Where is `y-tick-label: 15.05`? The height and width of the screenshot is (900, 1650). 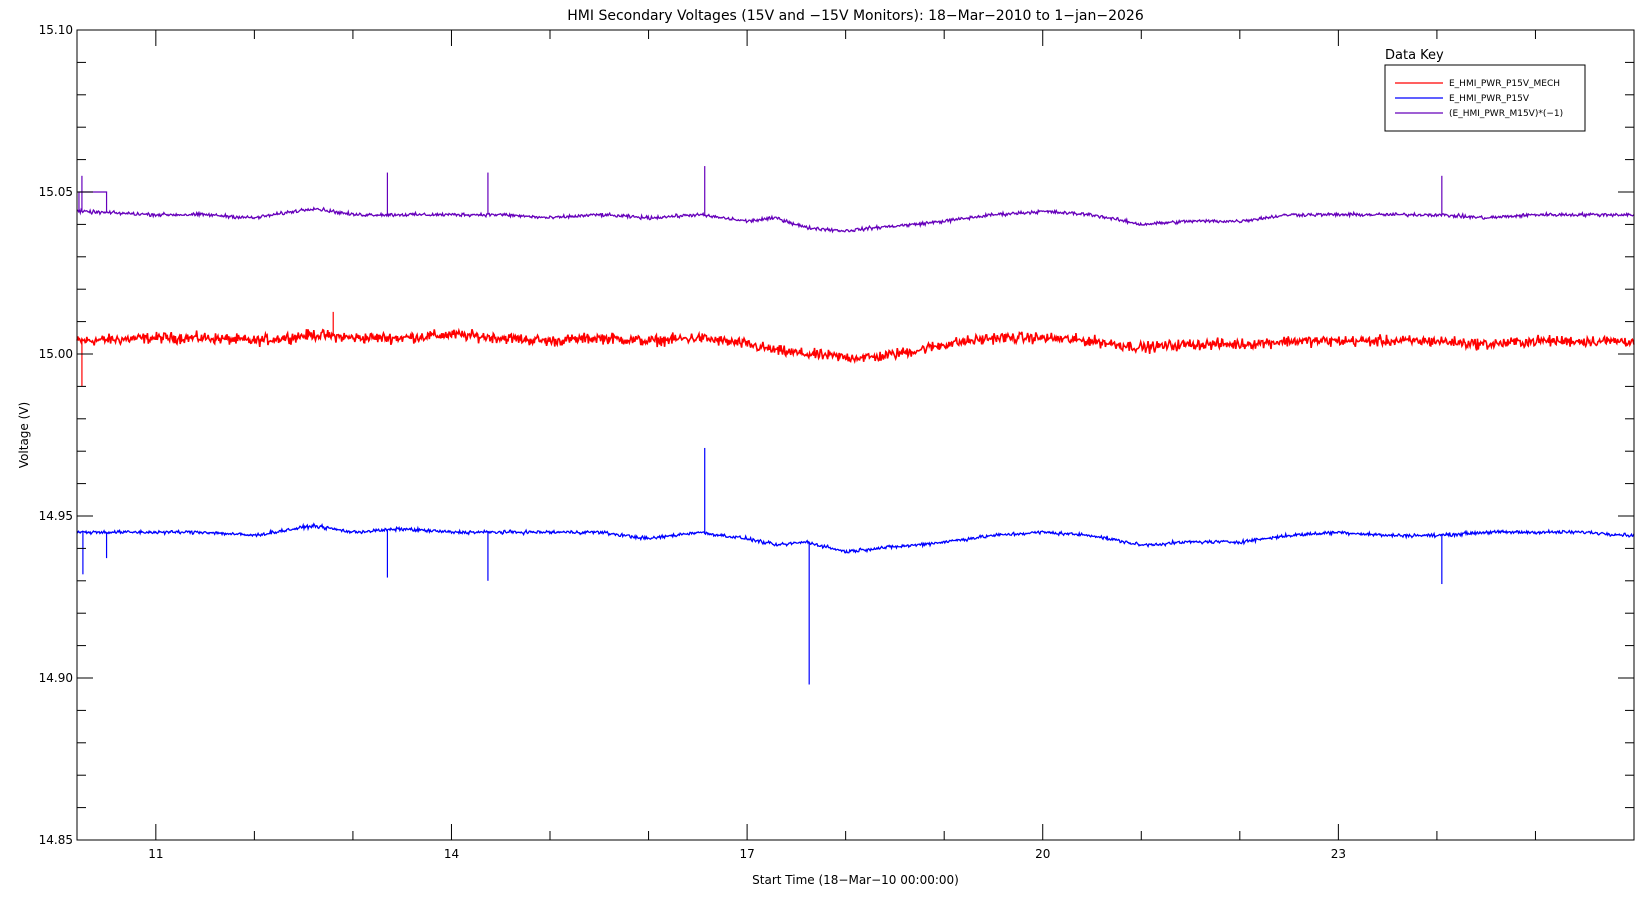 y-tick-label: 15.05 is located at coordinates (56, 192).